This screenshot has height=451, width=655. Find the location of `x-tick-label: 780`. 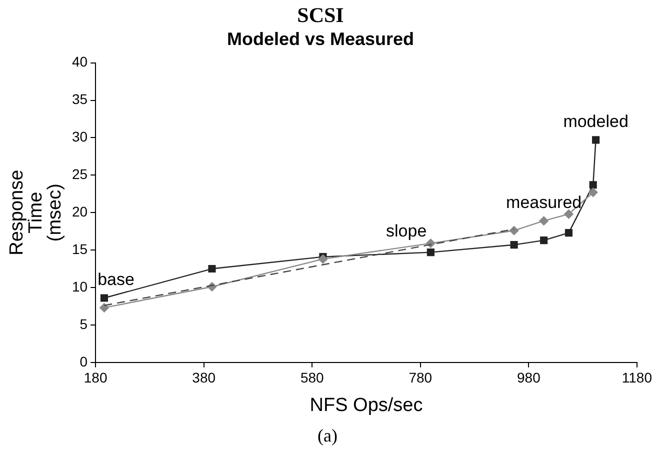

x-tick-label: 780 is located at coordinates (420, 378).